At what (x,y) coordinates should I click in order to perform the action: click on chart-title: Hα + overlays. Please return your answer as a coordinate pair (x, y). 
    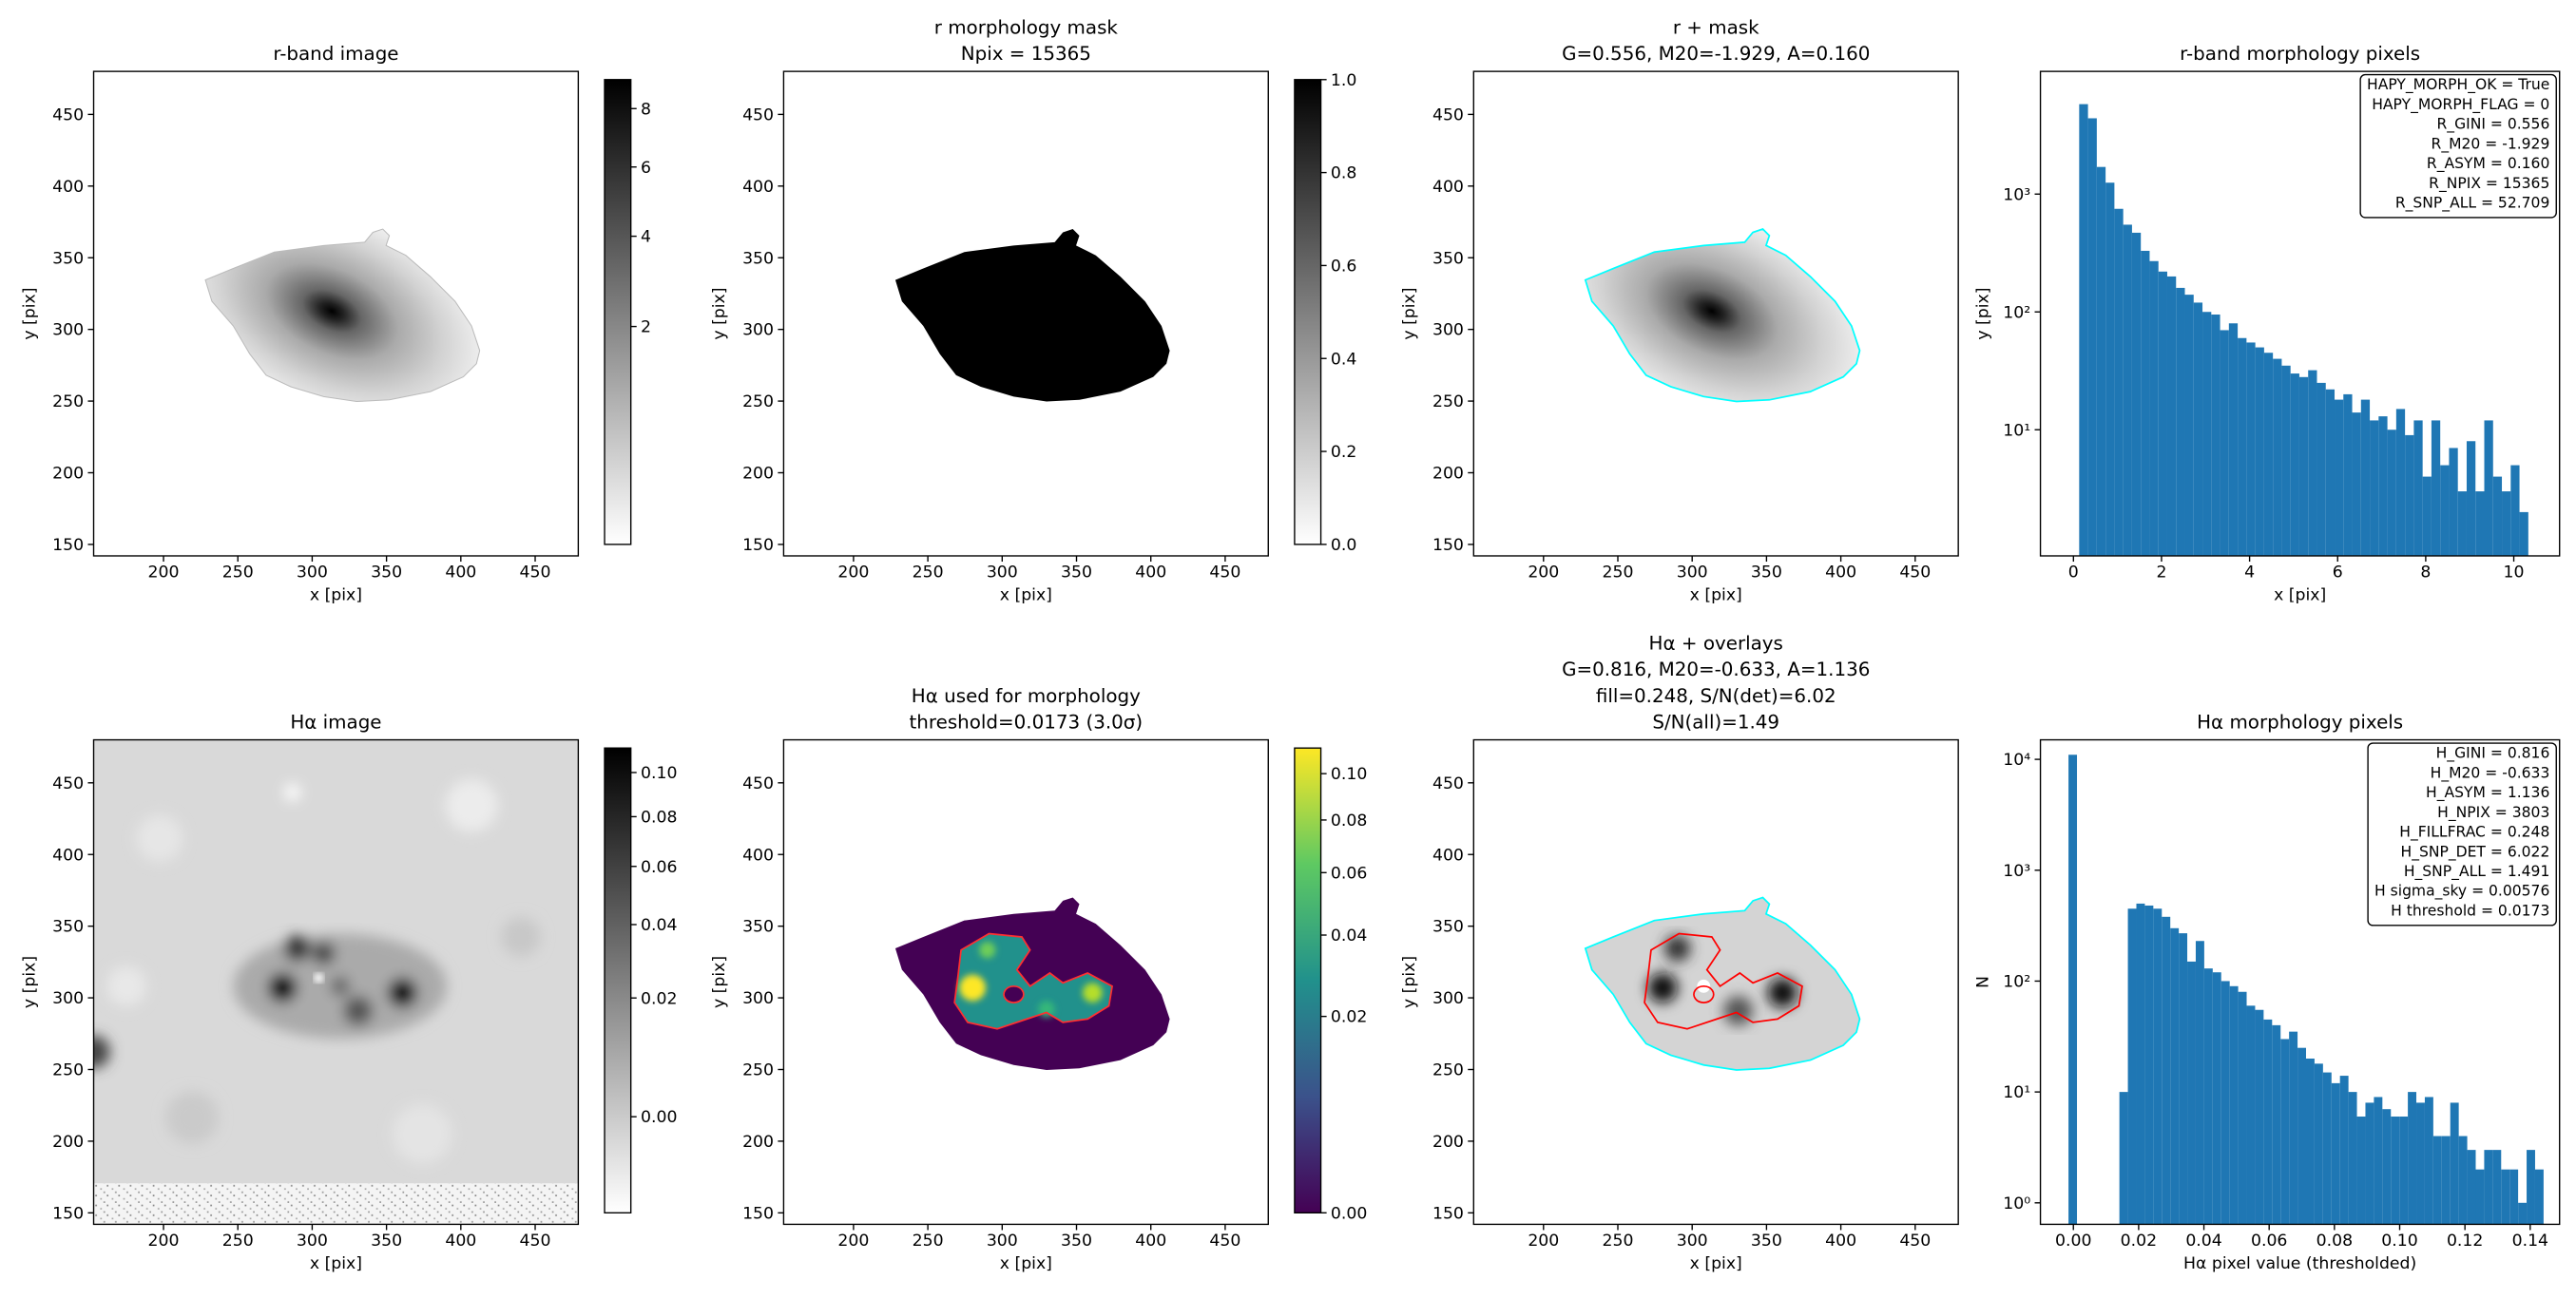
    Looking at the image, I should click on (1716, 644).